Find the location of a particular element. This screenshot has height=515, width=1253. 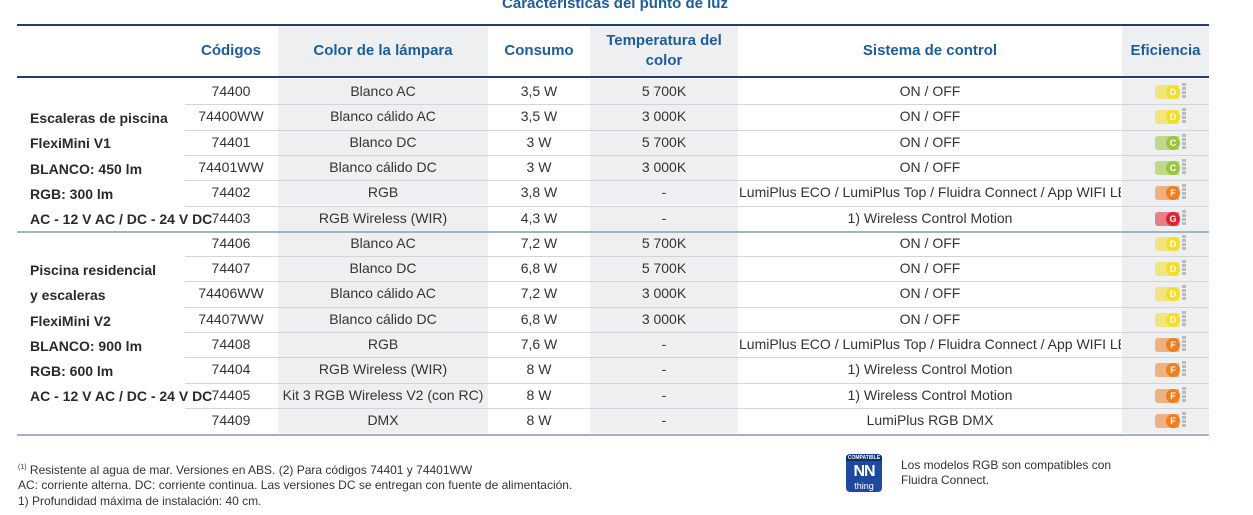

cell-code: 74400 is located at coordinates (231, 91).